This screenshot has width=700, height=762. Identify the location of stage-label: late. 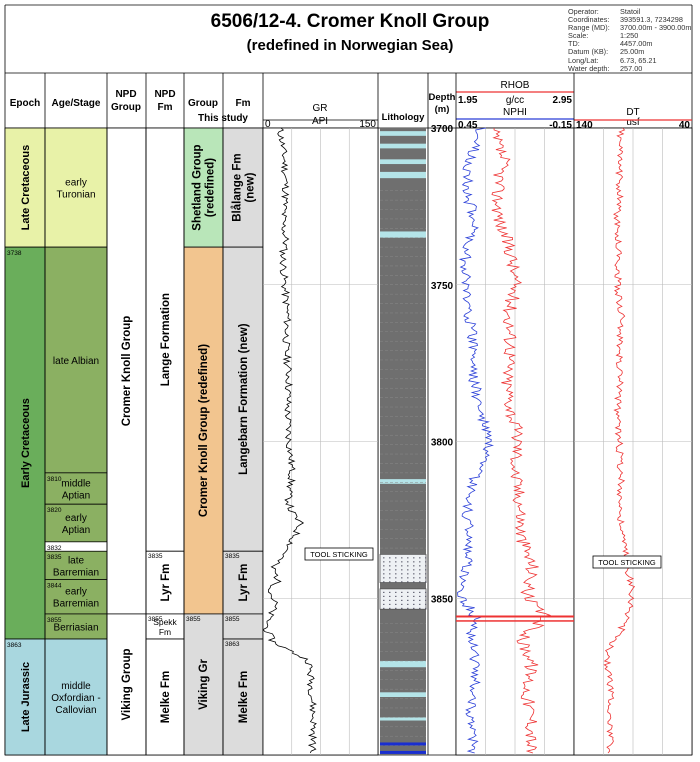
(76, 560).